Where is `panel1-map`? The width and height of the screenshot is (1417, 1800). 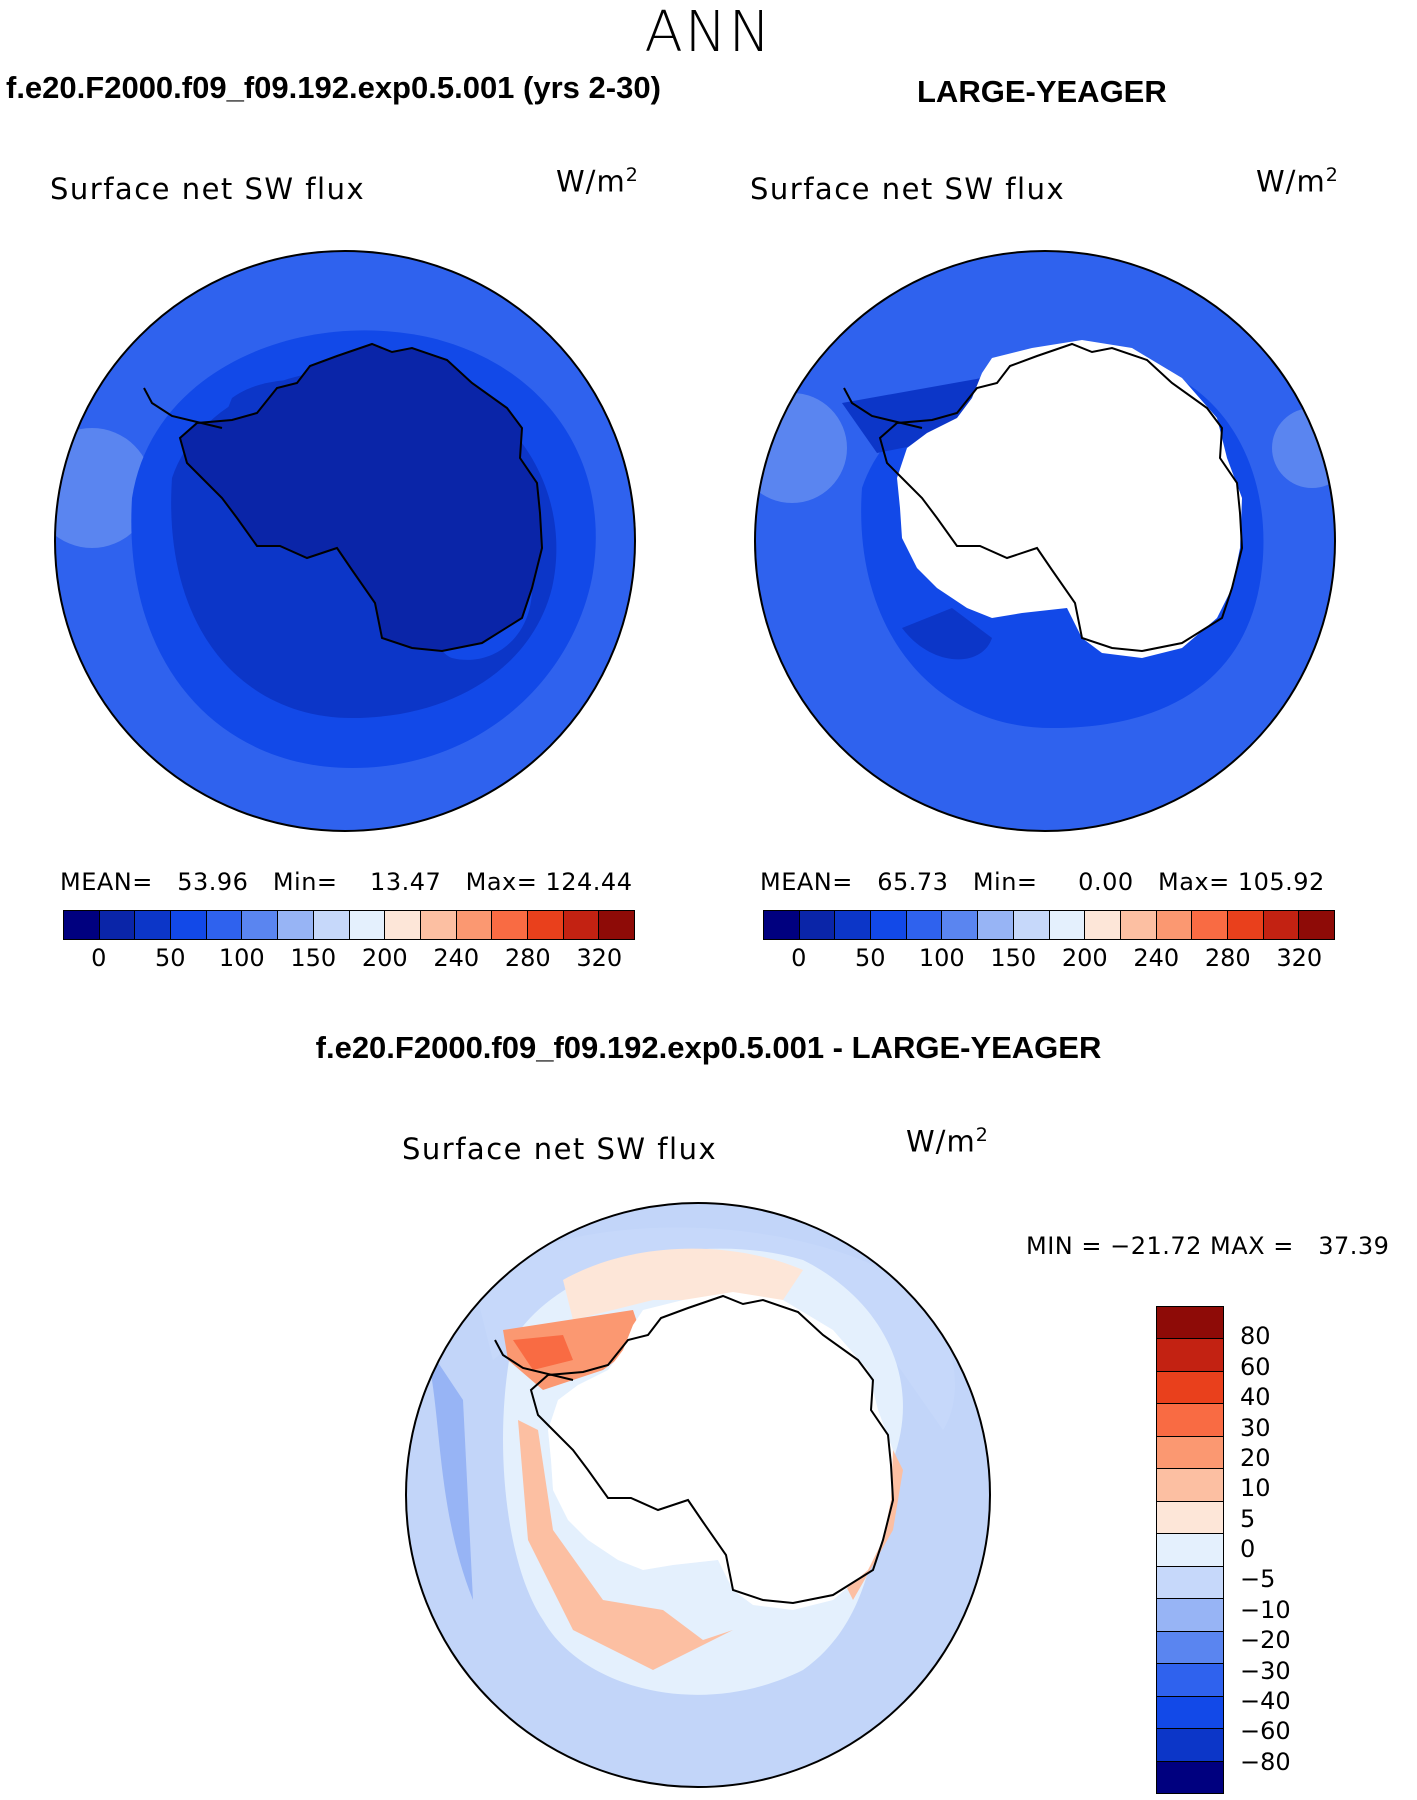 panel1-map is located at coordinates (345, 541).